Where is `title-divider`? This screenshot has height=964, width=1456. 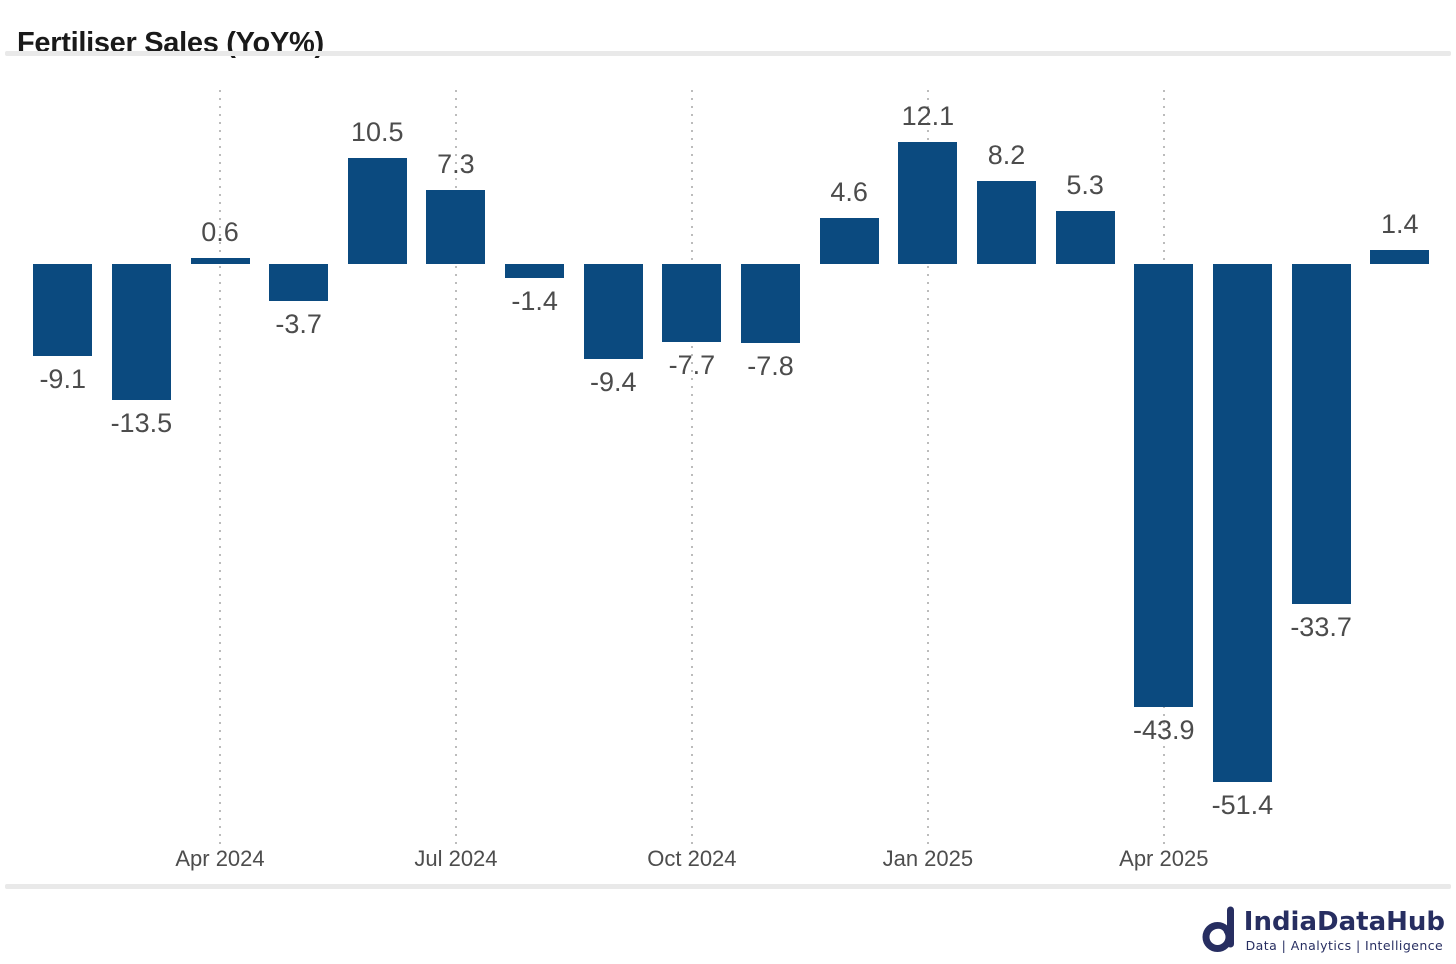
title-divider is located at coordinates (728, 53).